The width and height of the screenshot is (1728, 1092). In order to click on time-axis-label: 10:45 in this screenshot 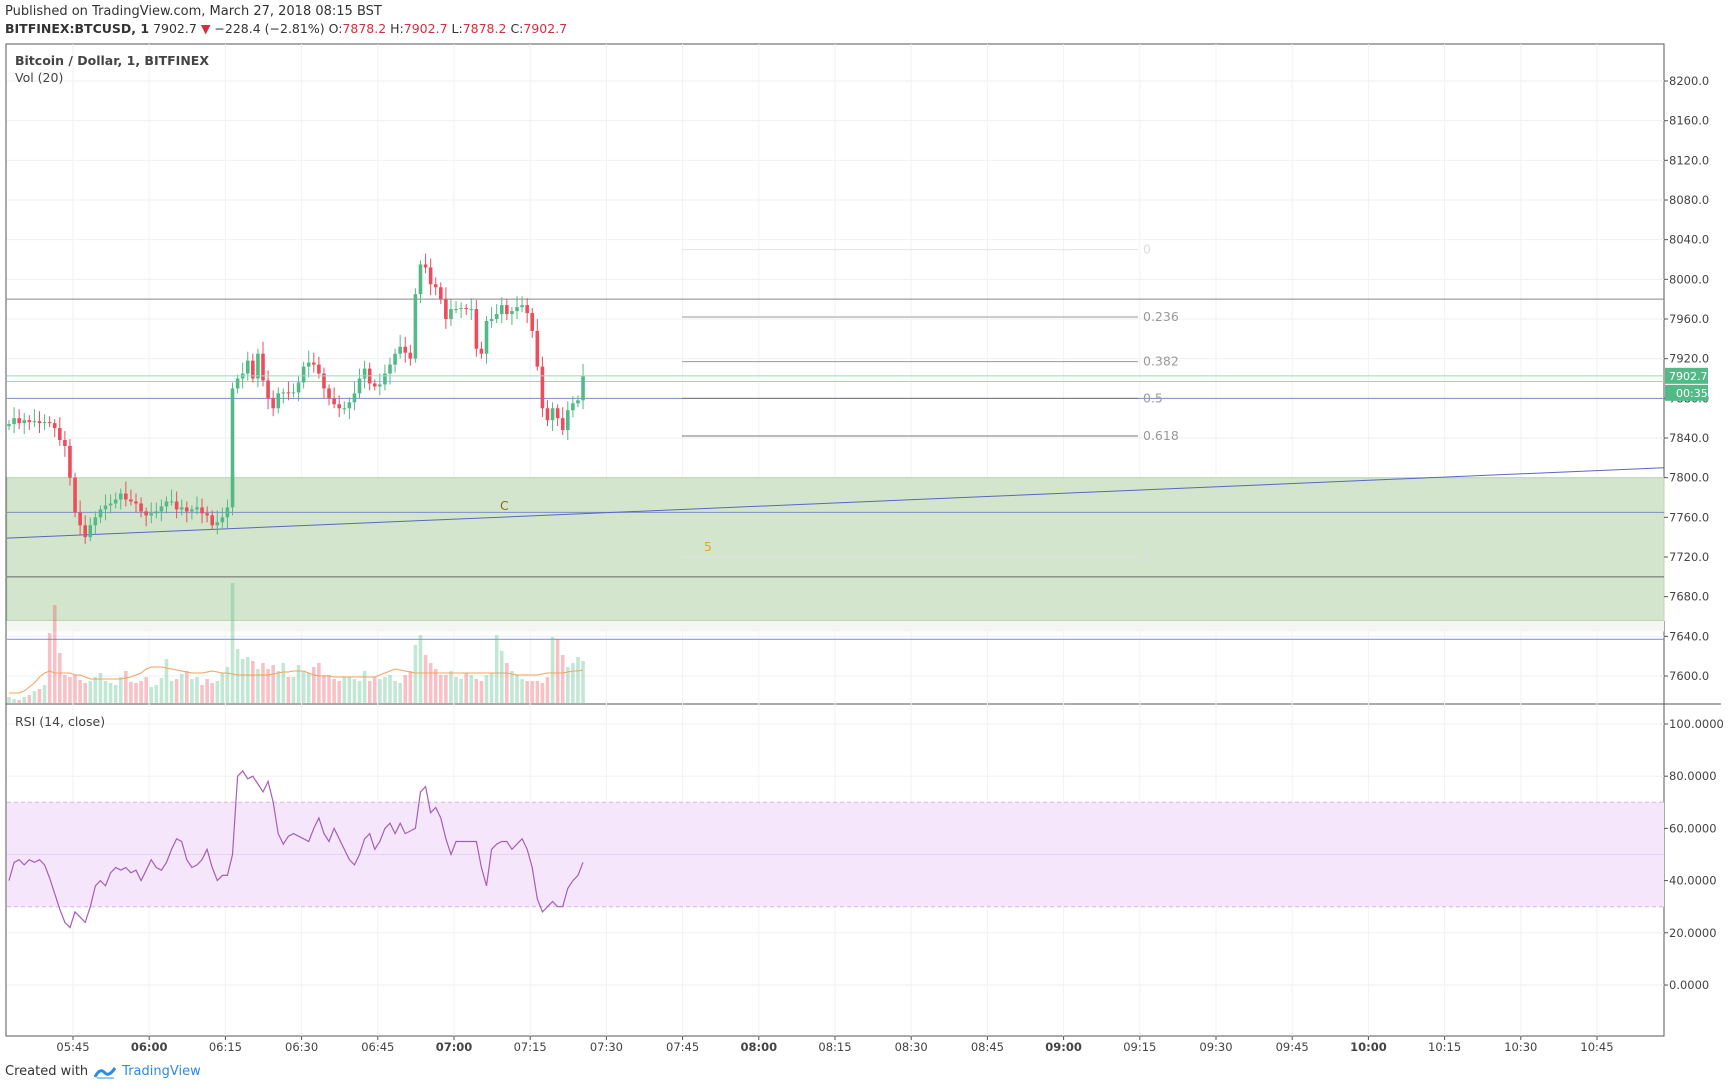, I will do `click(1596, 1047)`.